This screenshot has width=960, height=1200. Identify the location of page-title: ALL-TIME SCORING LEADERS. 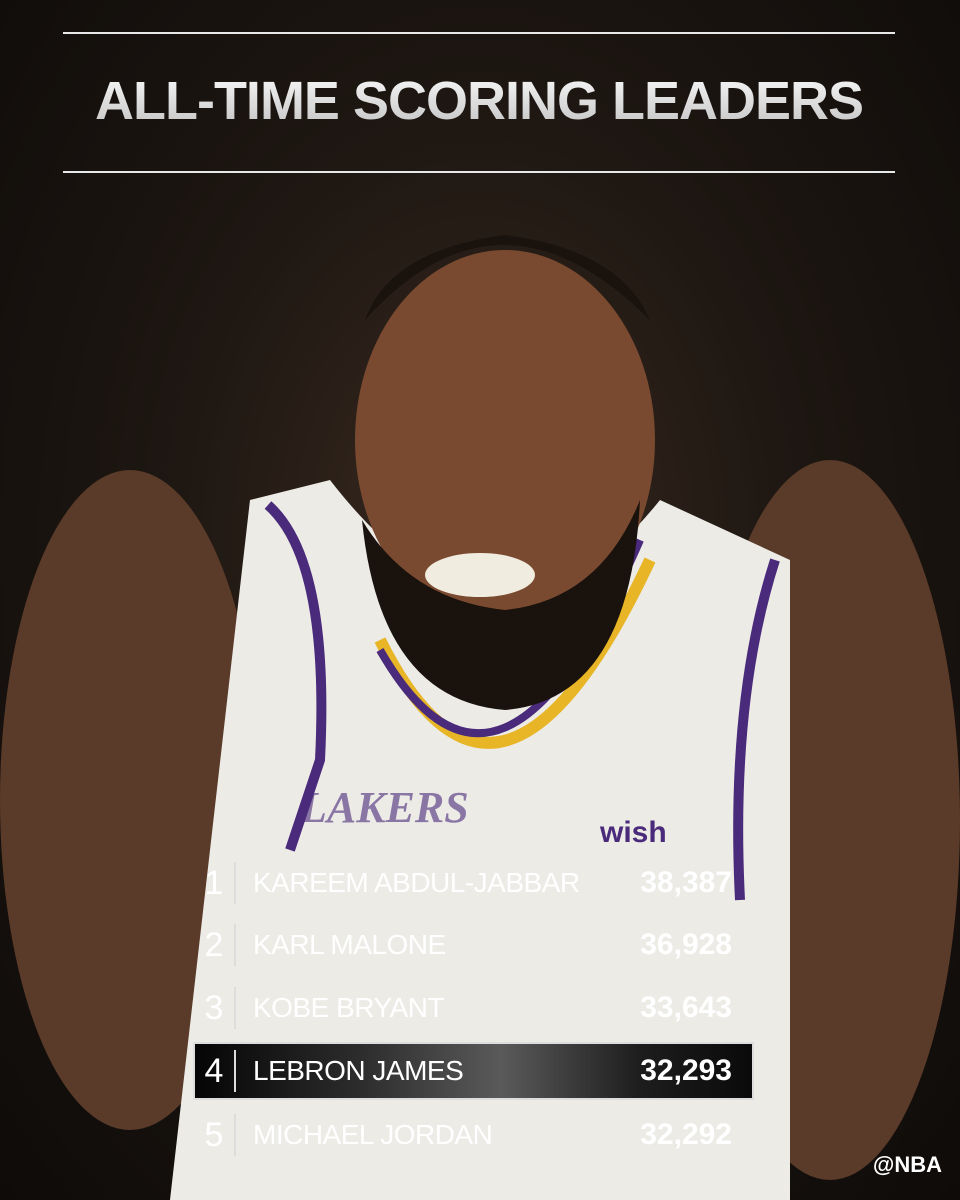
(479, 101).